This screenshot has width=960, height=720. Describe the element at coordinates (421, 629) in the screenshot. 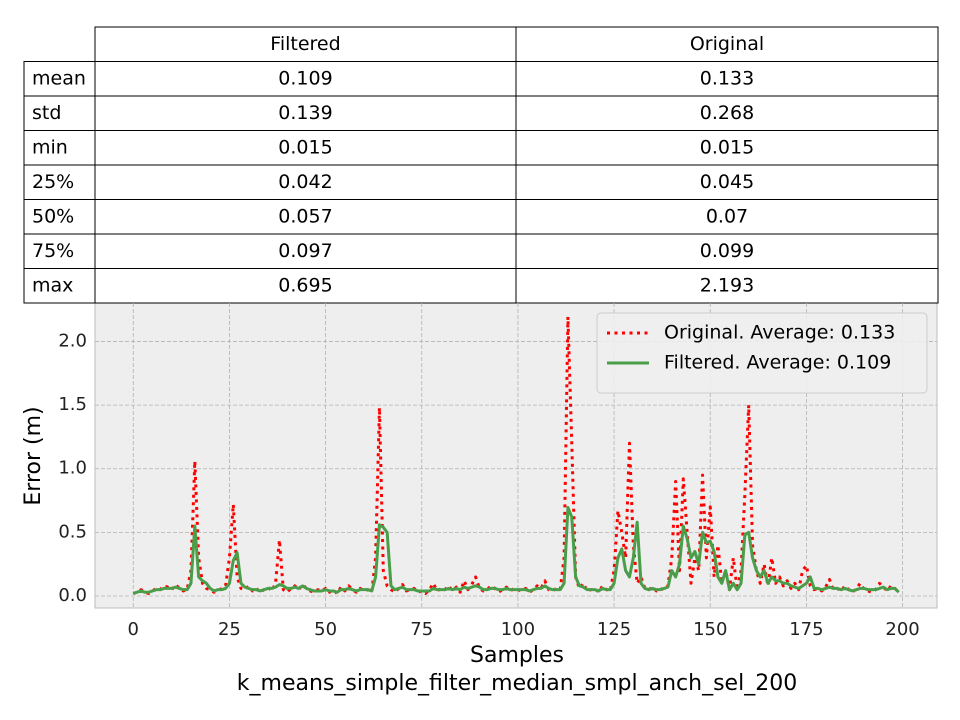

I see `x-tick-label: 75` at that location.